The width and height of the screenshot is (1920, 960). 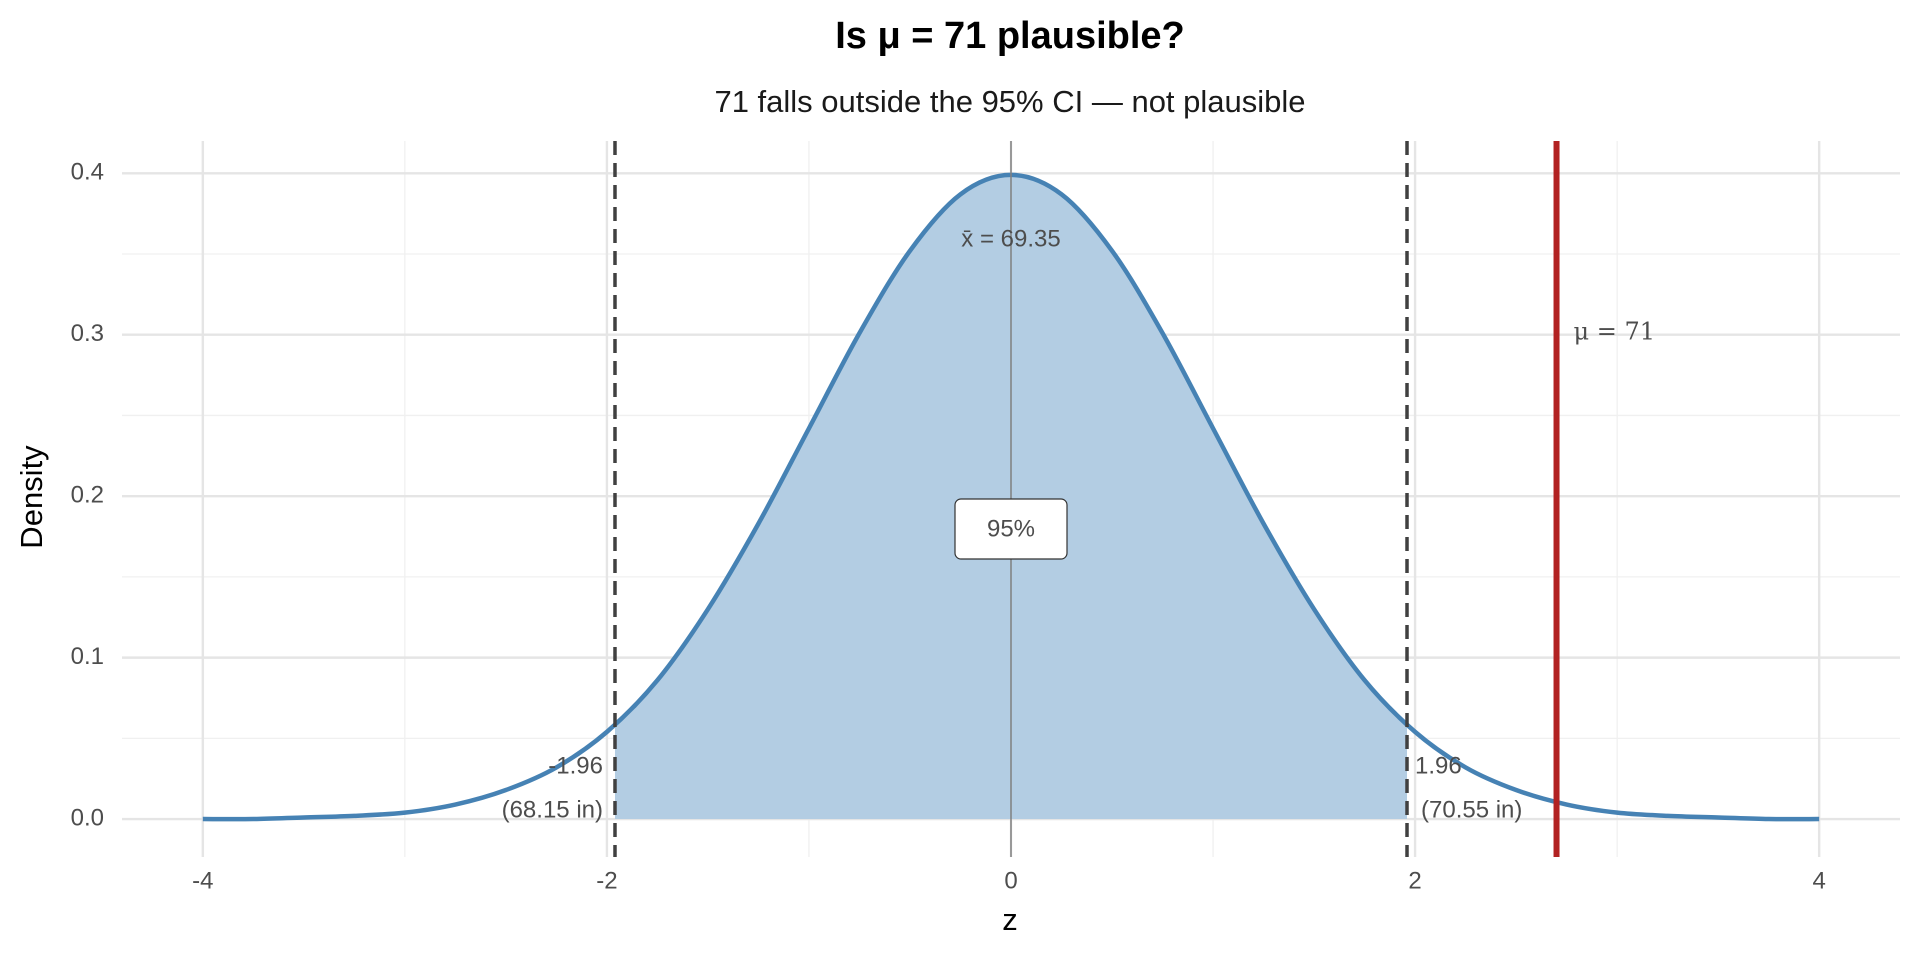 What do you see at coordinates (1010, 36) in the screenshot?
I see `chart-title: Is μ = 71 plausible?` at bounding box center [1010, 36].